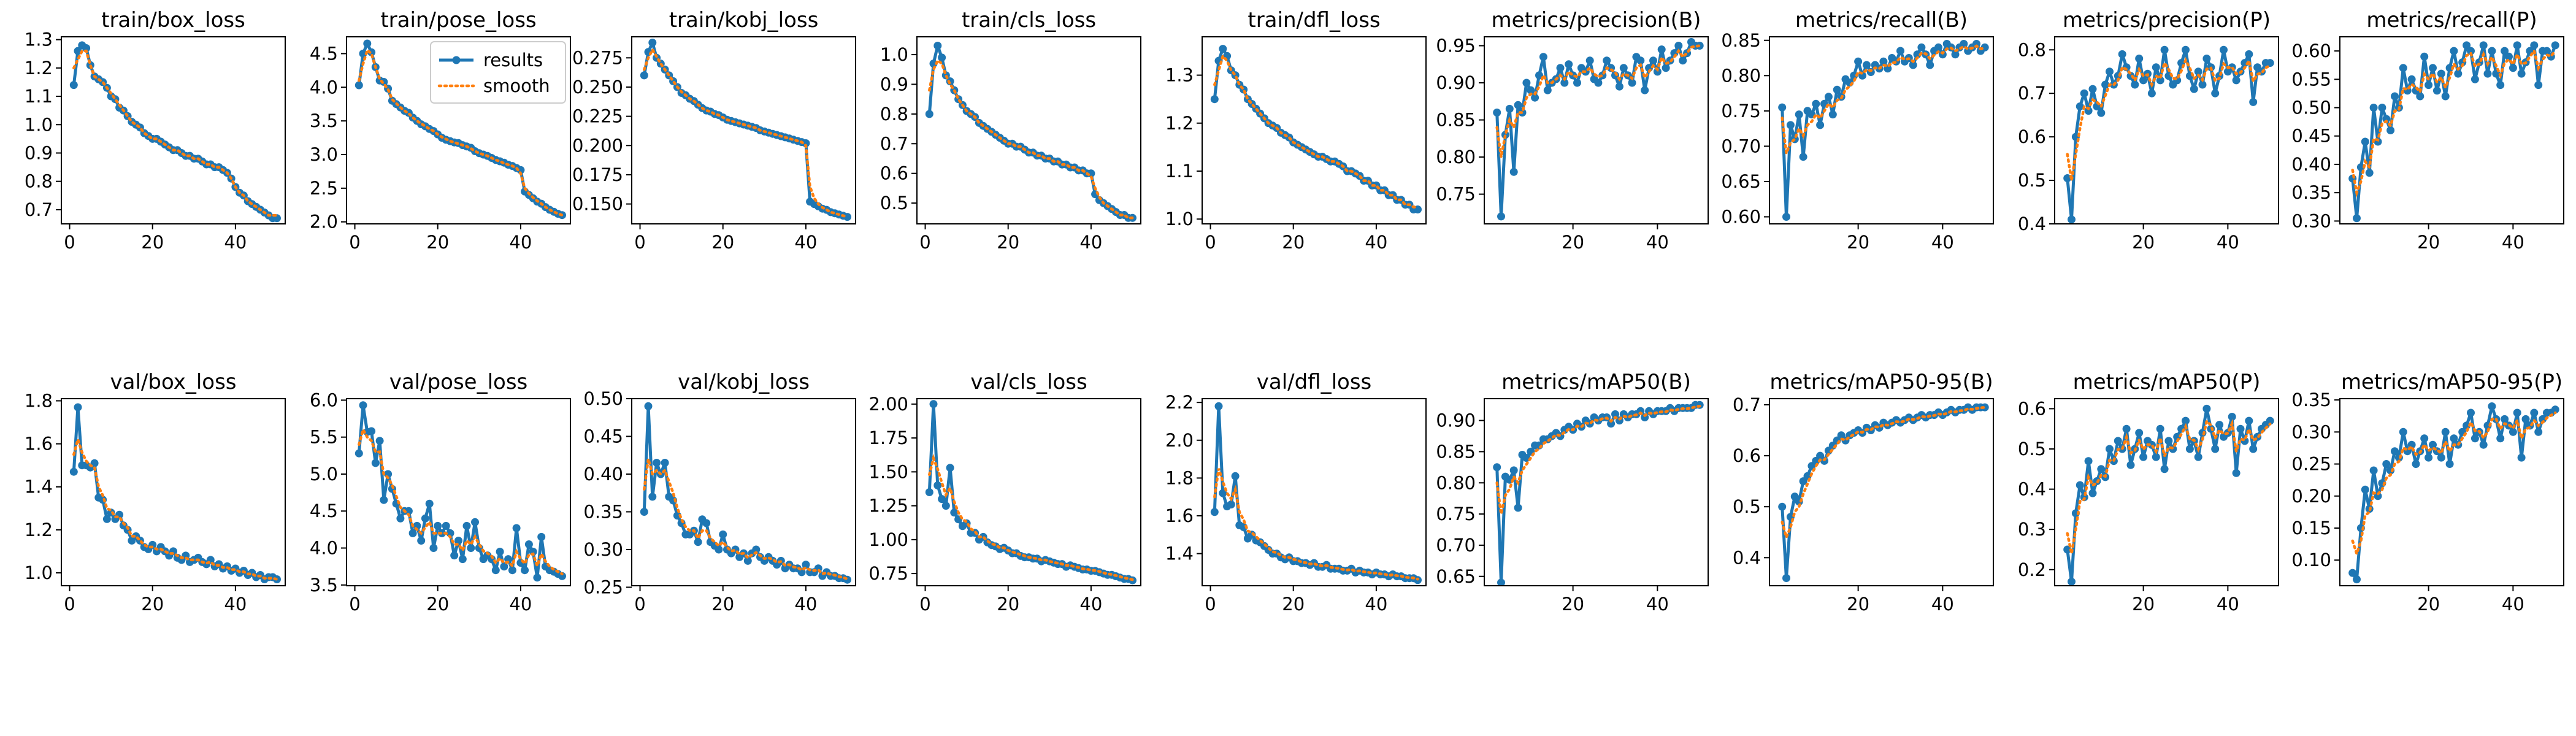  I want to click on y-tick-label: 4.5, so click(324, 510).